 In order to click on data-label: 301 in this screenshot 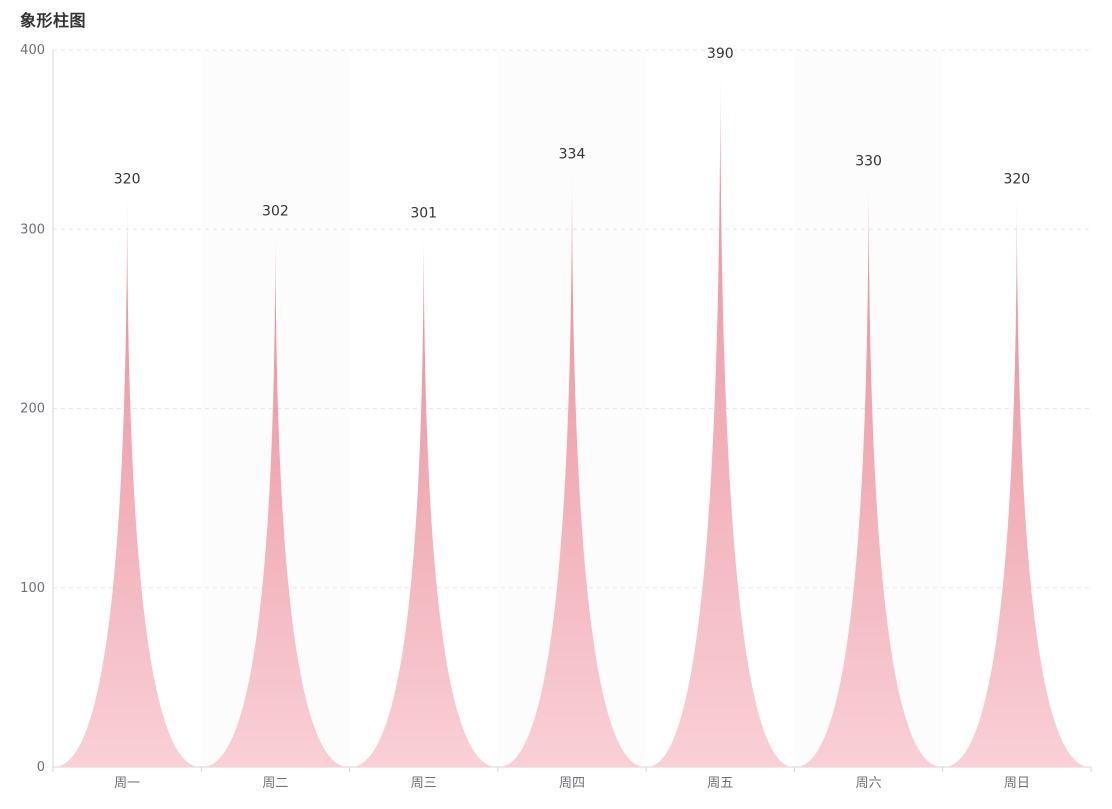, I will do `click(423, 213)`.